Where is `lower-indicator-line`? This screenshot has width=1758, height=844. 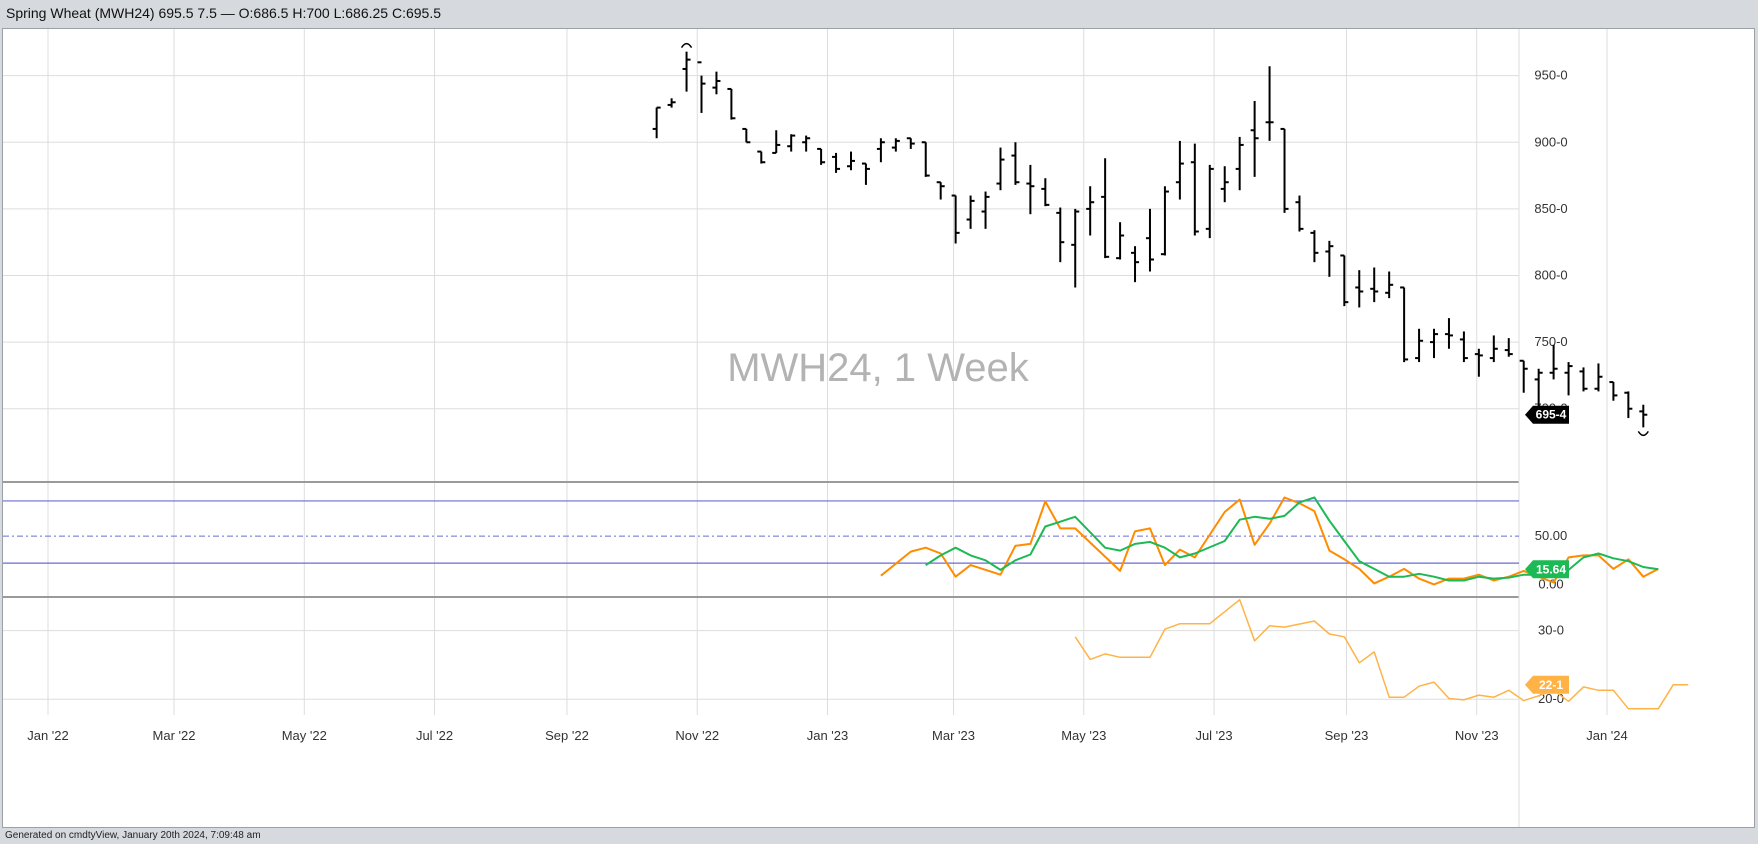 lower-indicator-line is located at coordinates (1381, 654).